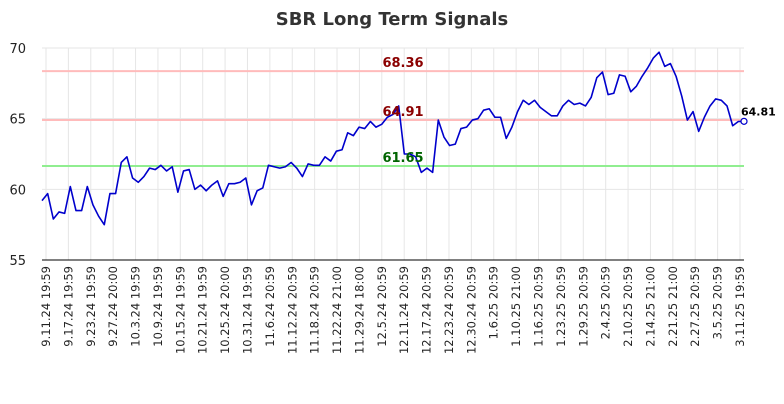 Image resolution: width=784 pixels, height=404 pixels. What do you see at coordinates (392, 19) in the screenshot?
I see `chart-title: SBR Long Term Signals` at bounding box center [392, 19].